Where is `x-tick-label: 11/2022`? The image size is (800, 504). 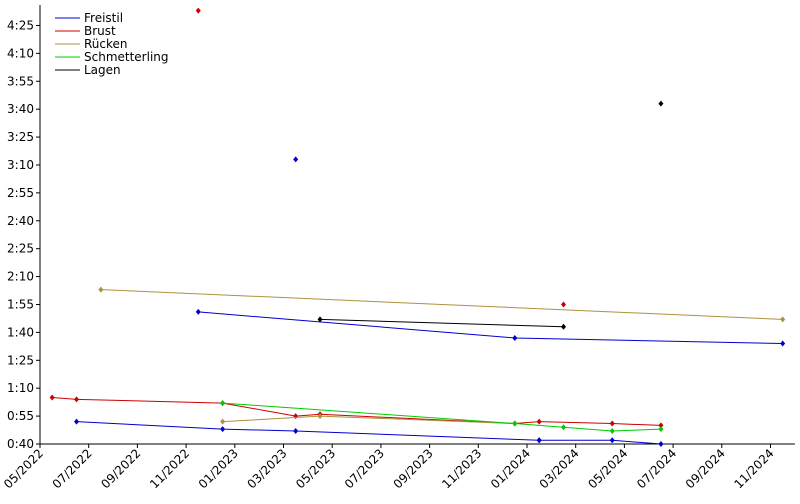 x-tick-label: 11/2022 is located at coordinates (169, 468).